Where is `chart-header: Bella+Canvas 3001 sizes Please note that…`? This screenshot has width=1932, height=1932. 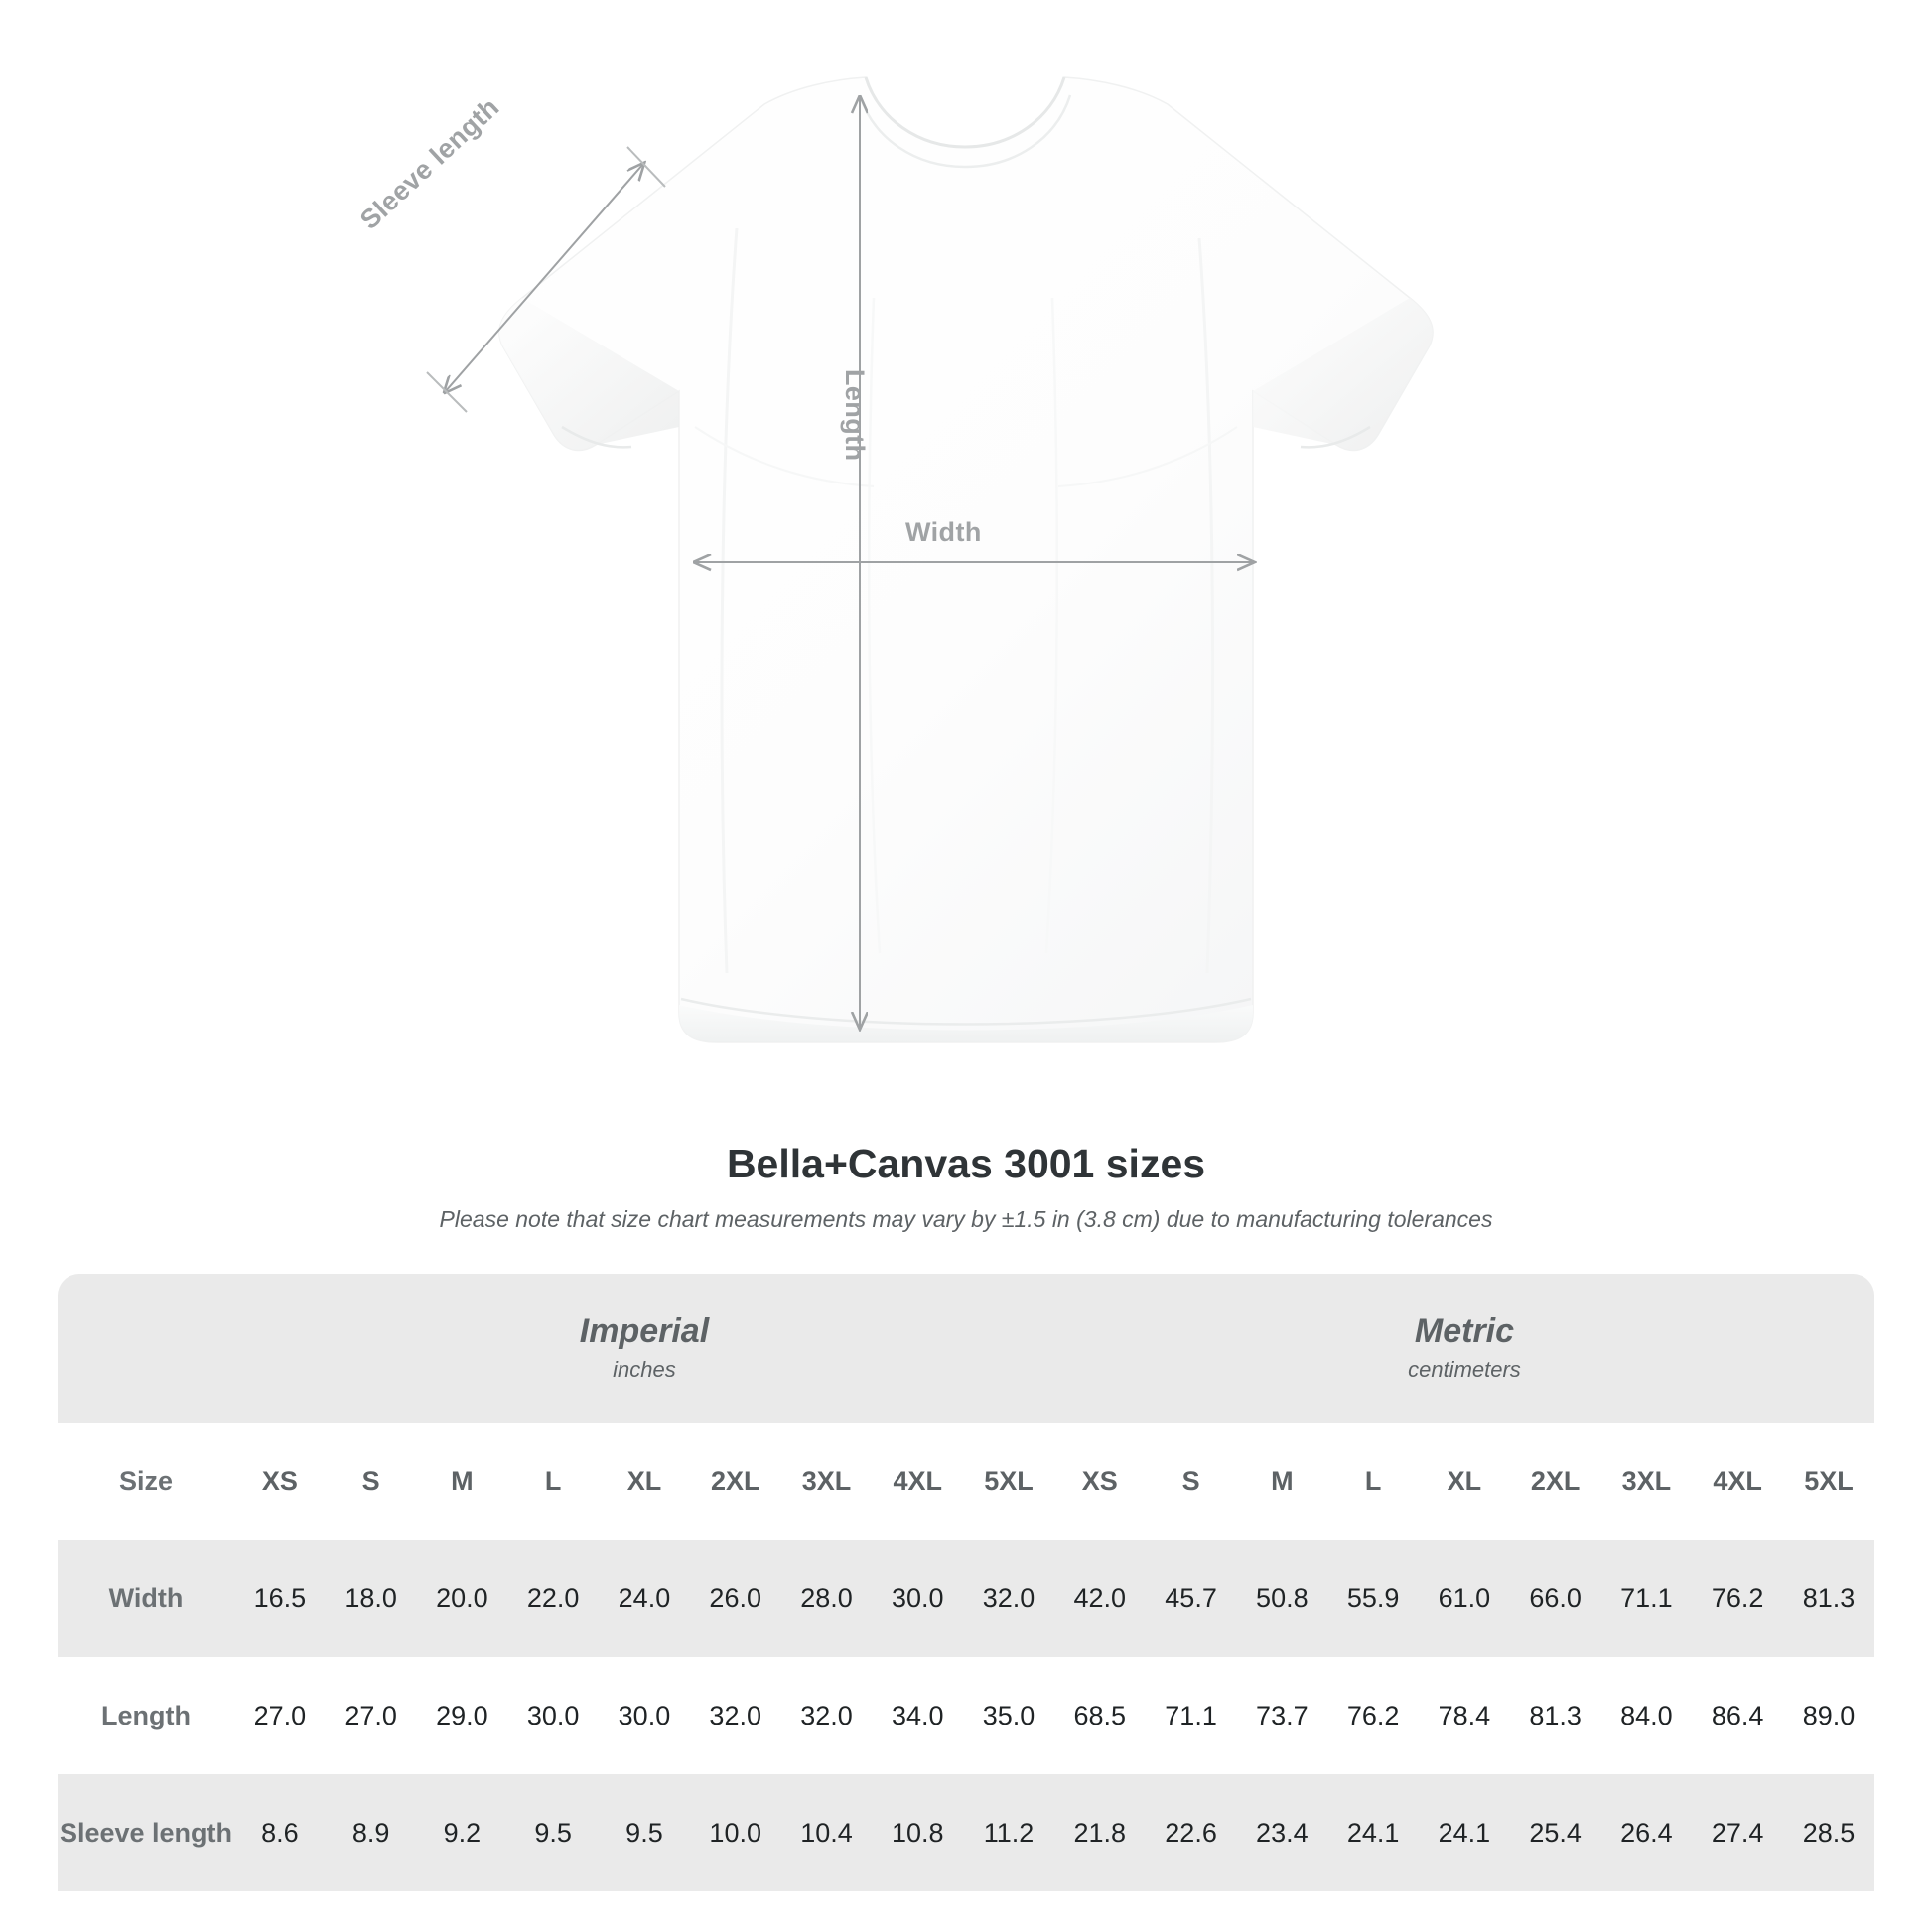
chart-header: Bella+Canvas 3001 sizes Please note that… is located at coordinates (966, 1186).